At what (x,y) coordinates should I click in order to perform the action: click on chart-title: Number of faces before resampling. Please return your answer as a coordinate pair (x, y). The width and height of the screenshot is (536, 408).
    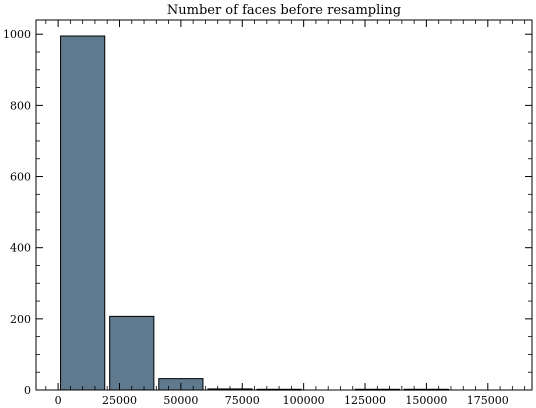
    Looking at the image, I should click on (284, 10).